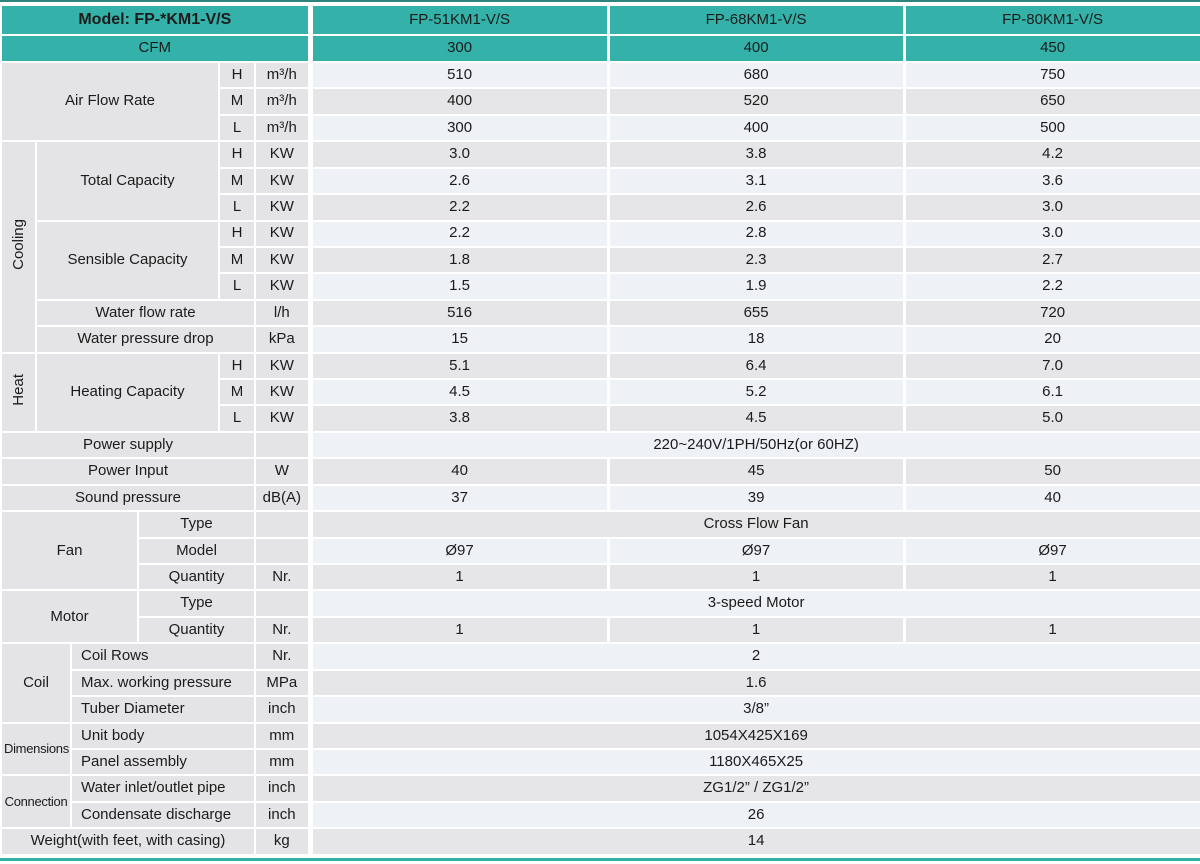  Describe the element at coordinates (756, 154) in the screenshot. I see `value-cell: 3.8` at that location.